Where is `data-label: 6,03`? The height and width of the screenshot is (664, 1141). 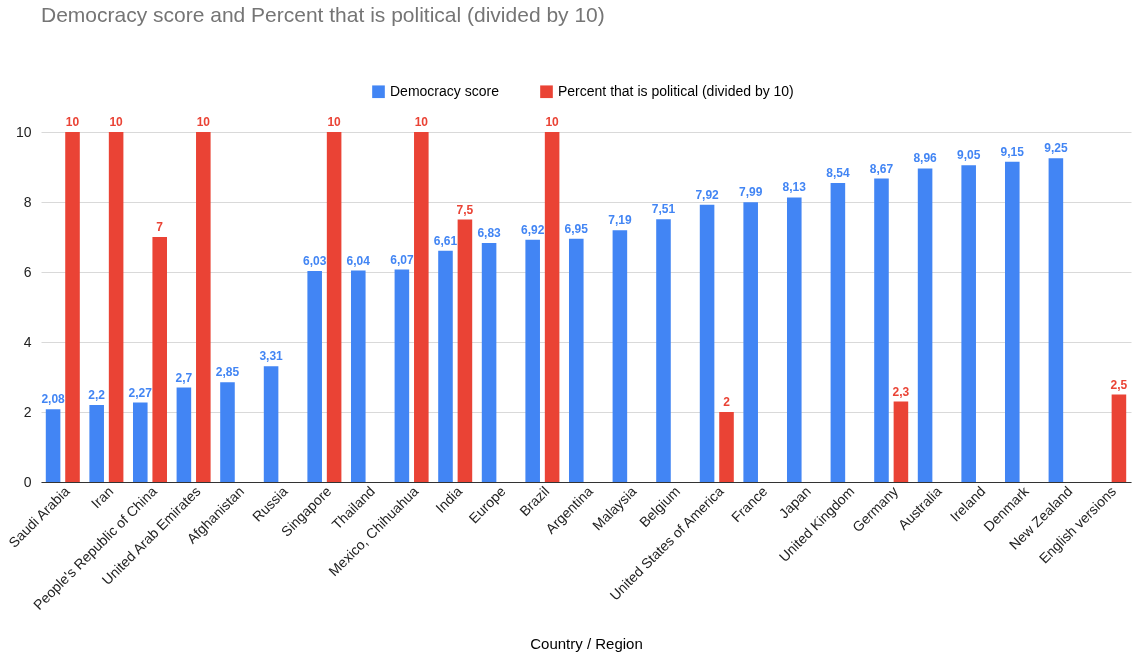
data-label: 6,03 is located at coordinates (315, 260).